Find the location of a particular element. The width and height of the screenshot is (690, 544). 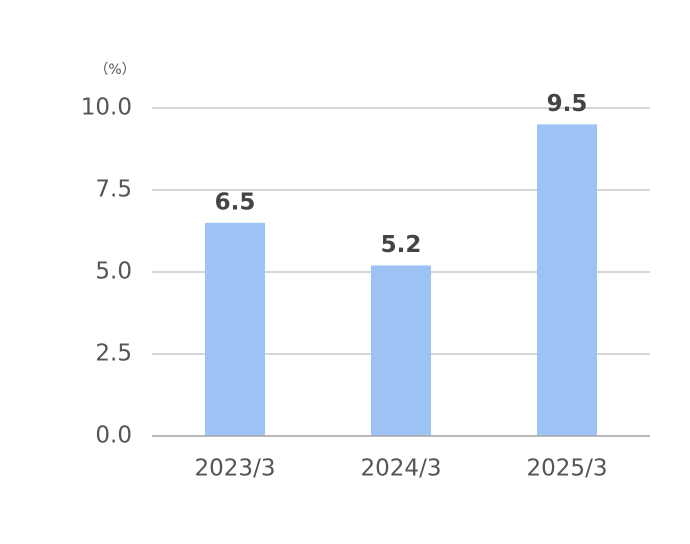

y-tick-label: 10.0 is located at coordinates (106, 108).